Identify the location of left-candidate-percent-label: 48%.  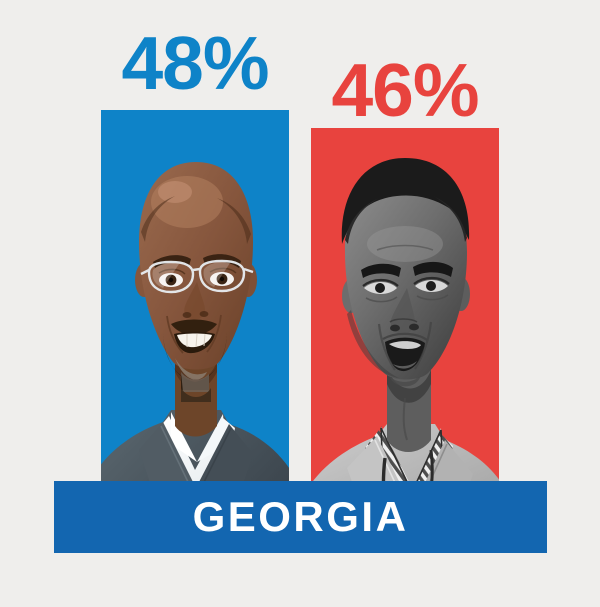
(195, 63).